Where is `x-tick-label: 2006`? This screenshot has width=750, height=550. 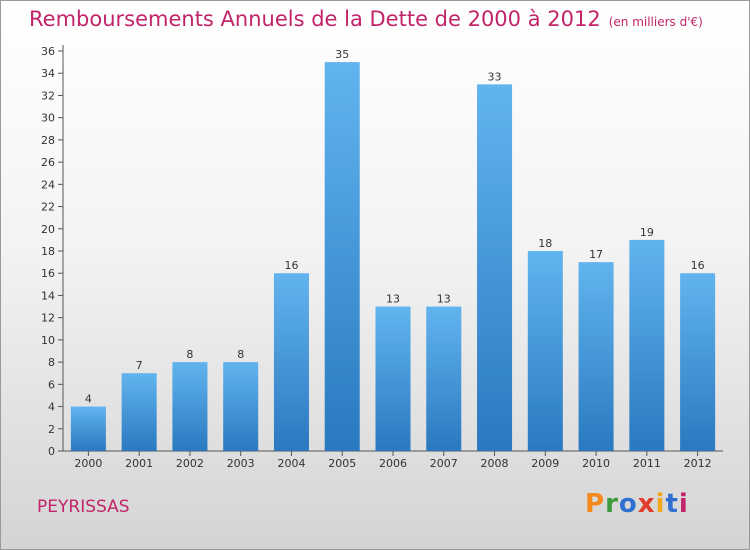 x-tick-label: 2006 is located at coordinates (393, 463).